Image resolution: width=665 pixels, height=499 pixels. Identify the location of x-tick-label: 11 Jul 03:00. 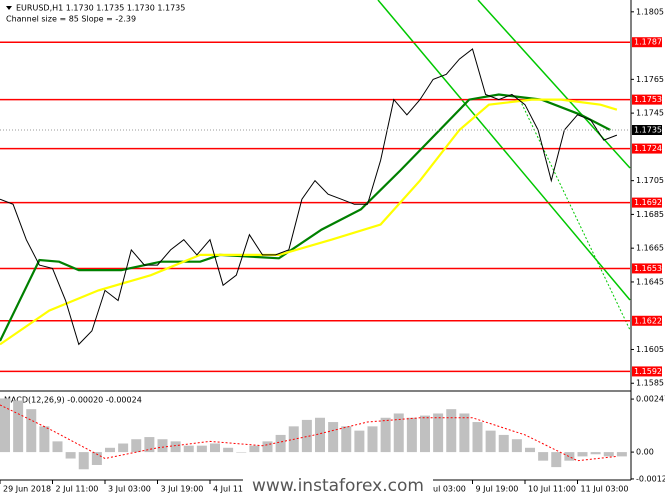
(605, 489).